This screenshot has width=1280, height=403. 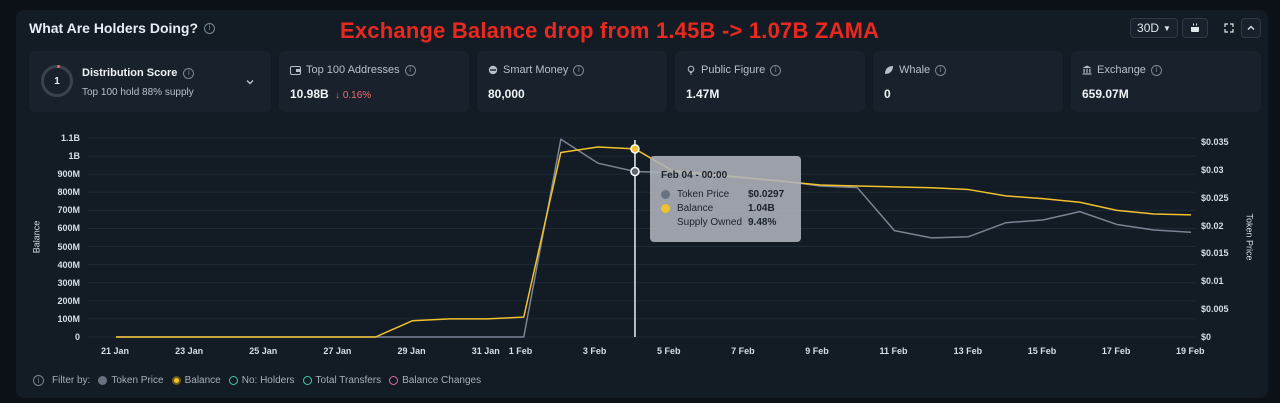 I want to click on filter-holders-label: No: Holders, so click(x=268, y=380).